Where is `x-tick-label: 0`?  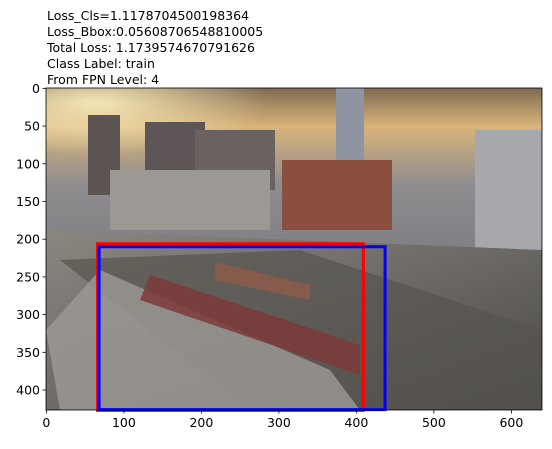
x-tick-label: 0 is located at coordinates (46, 422).